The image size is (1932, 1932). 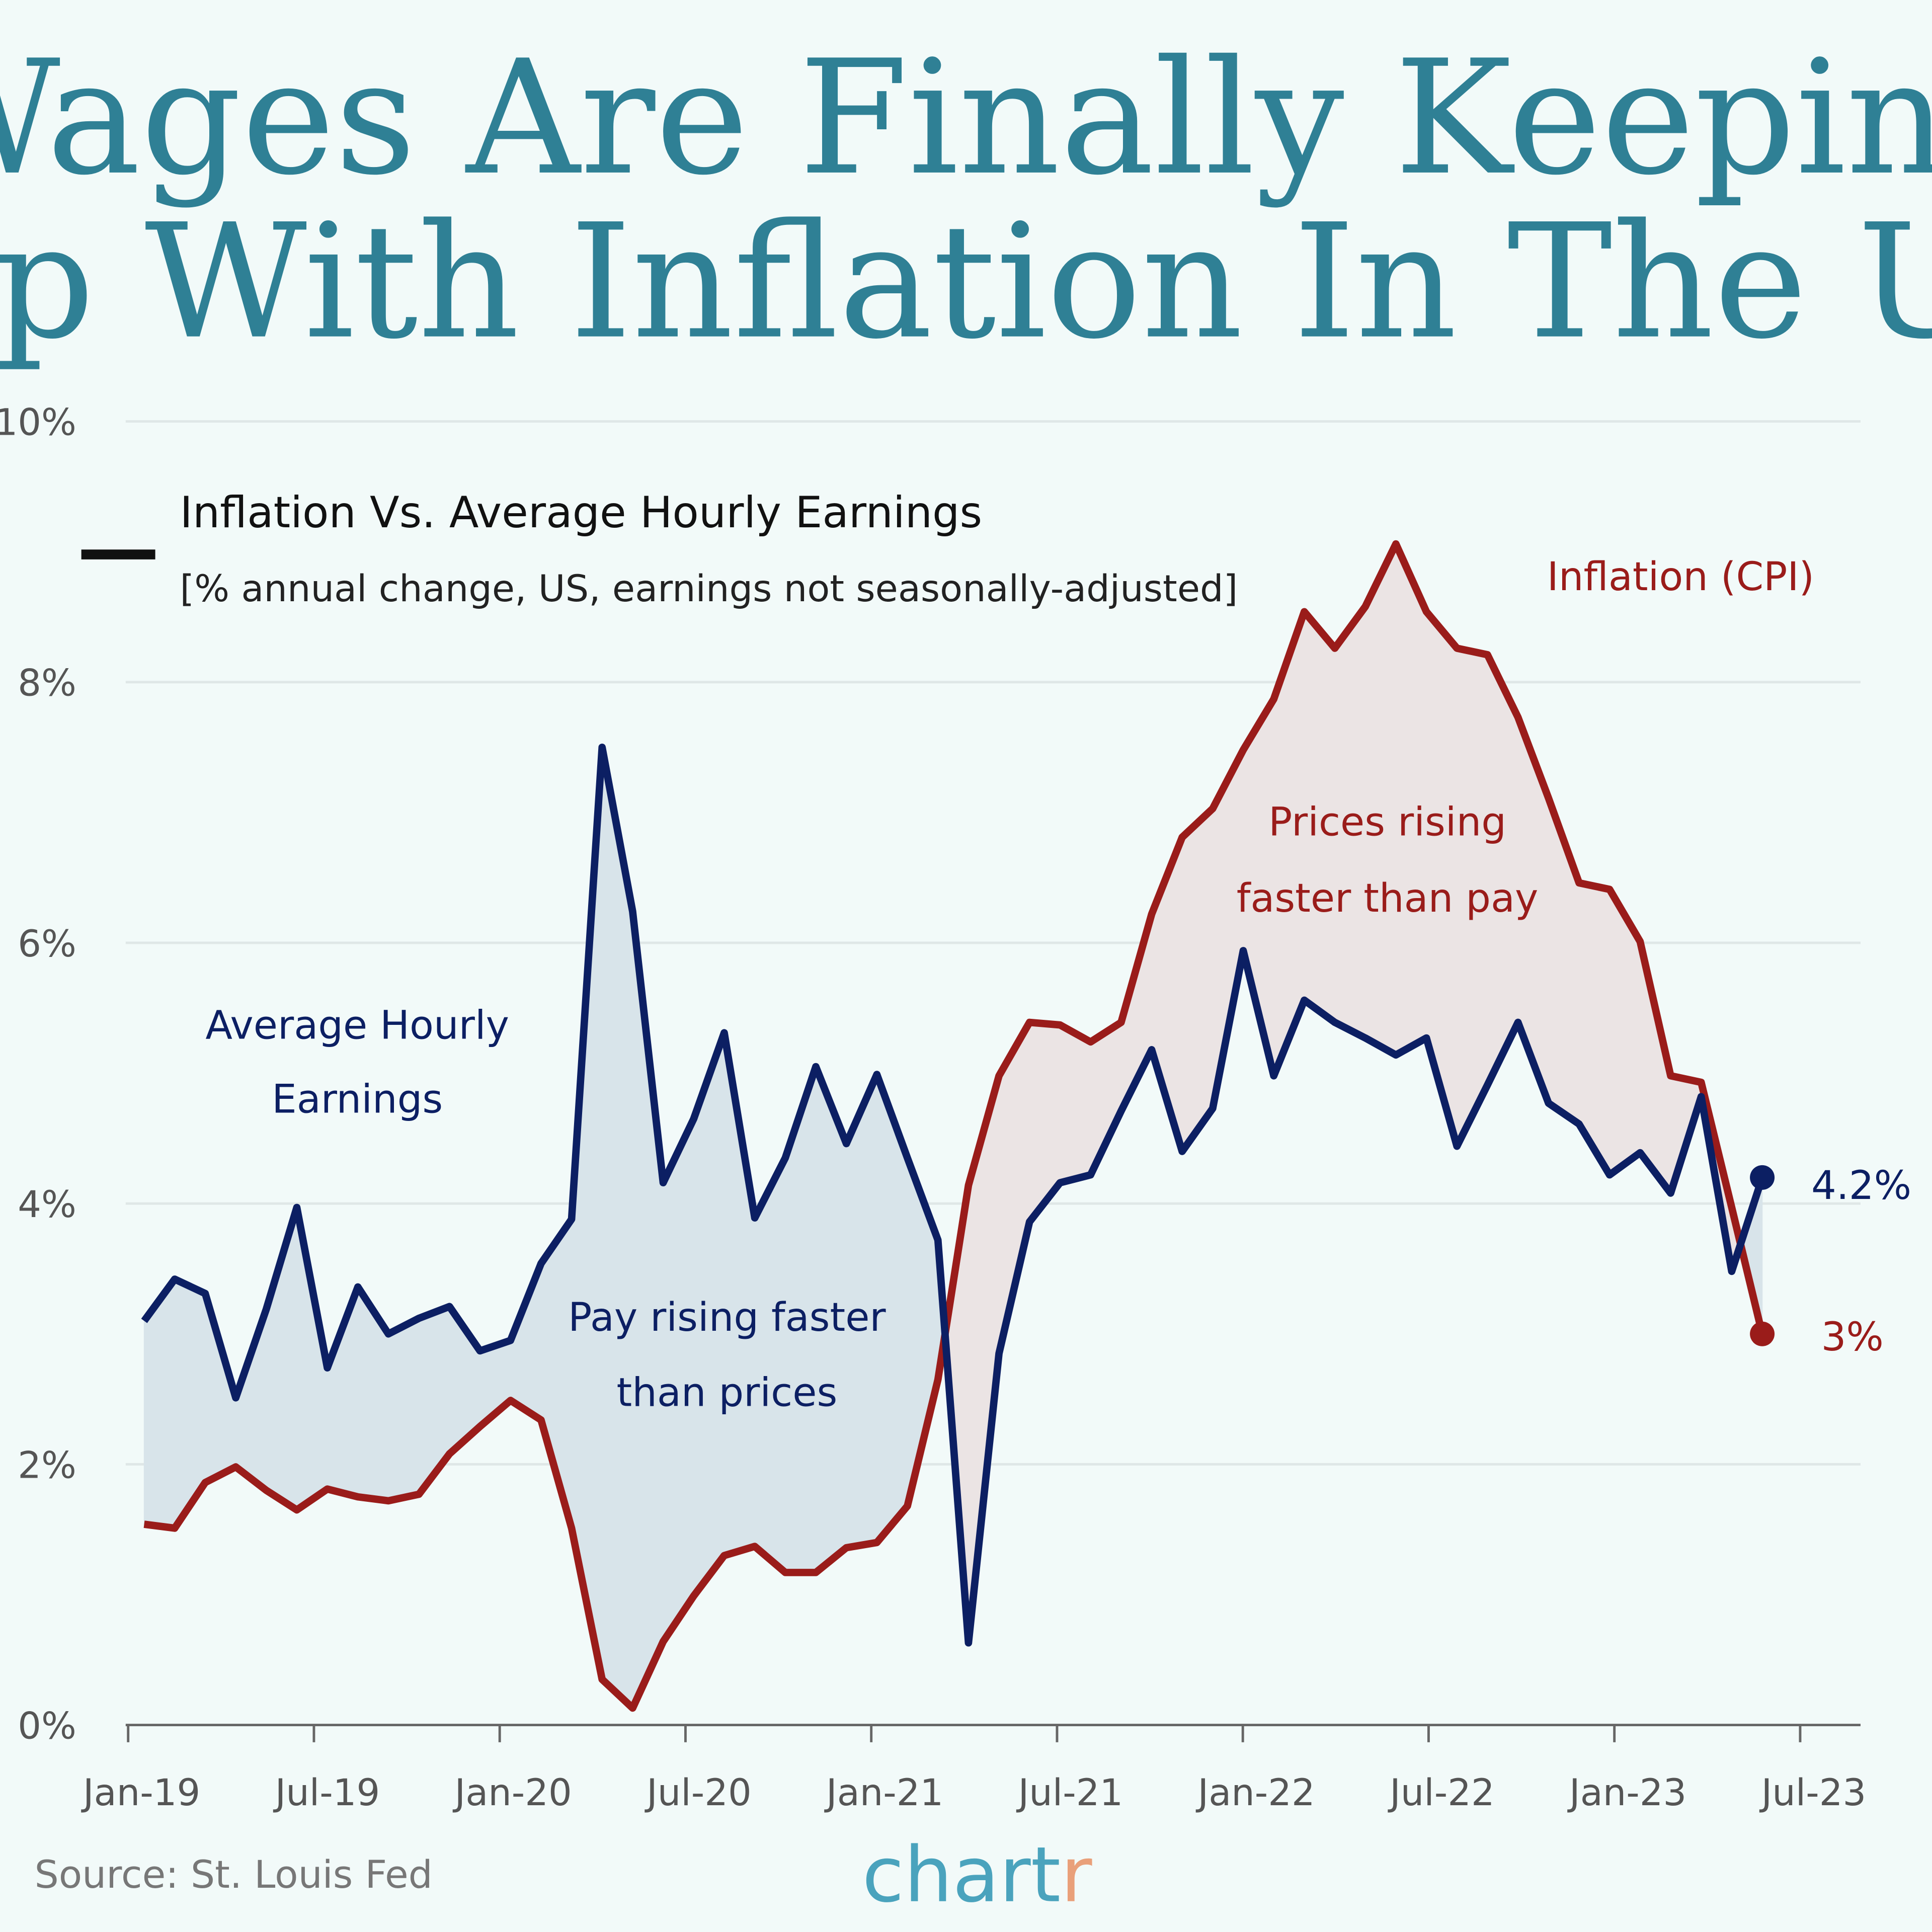 I want to click on pay-faster-2: than prices, so click(x=726, y=1393).